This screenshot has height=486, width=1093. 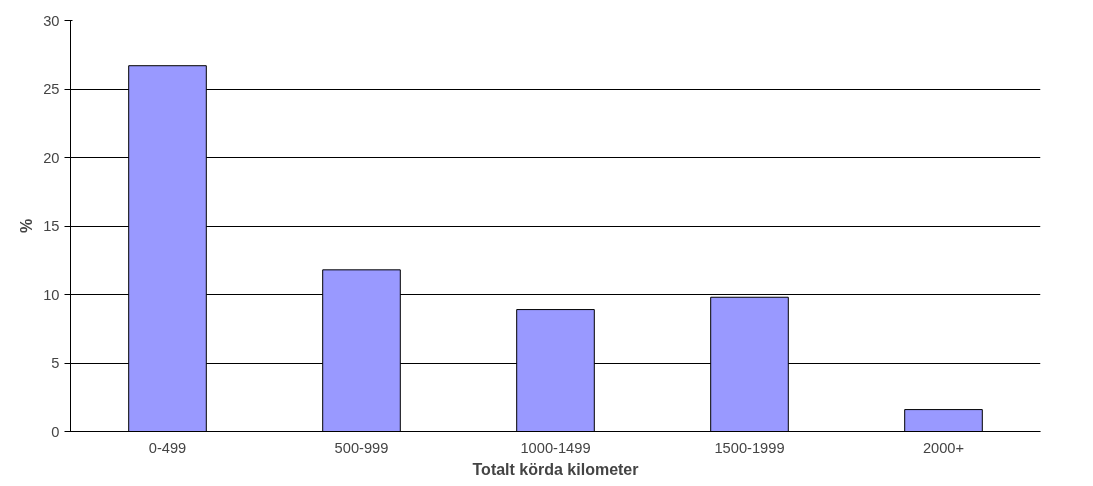 I want to click on y-tick-label: 0, so click(x=55, y=431).